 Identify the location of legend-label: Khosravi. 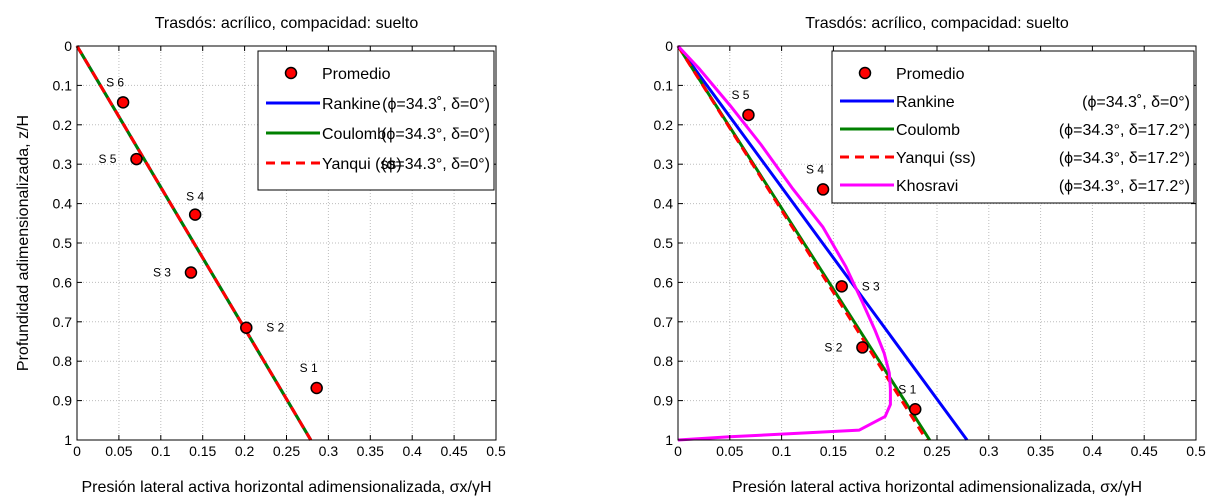
(927, 186).